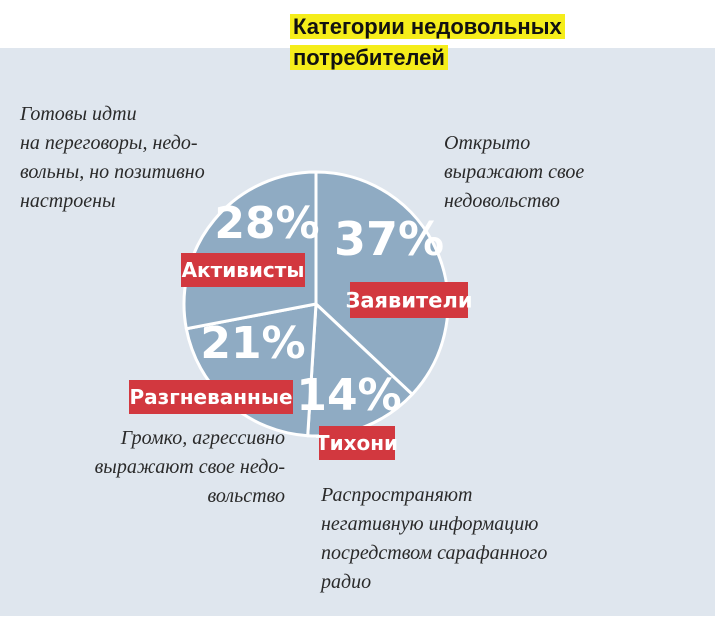  Describe the element at coordinates (502, 201) in the screenshot. I see `desc-line: недовольство` at that location.